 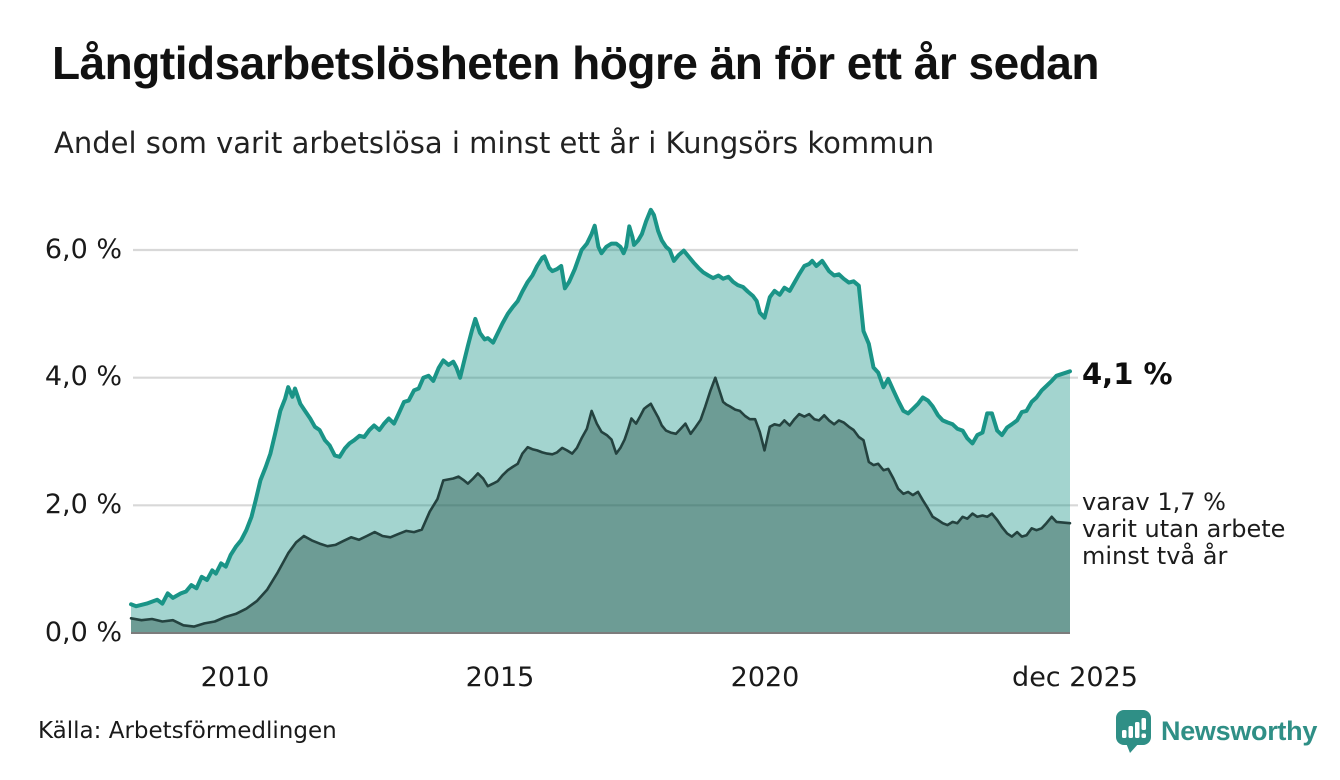 I want to click on x-axis-label-2015: 2015, so click(x=500, y=677).